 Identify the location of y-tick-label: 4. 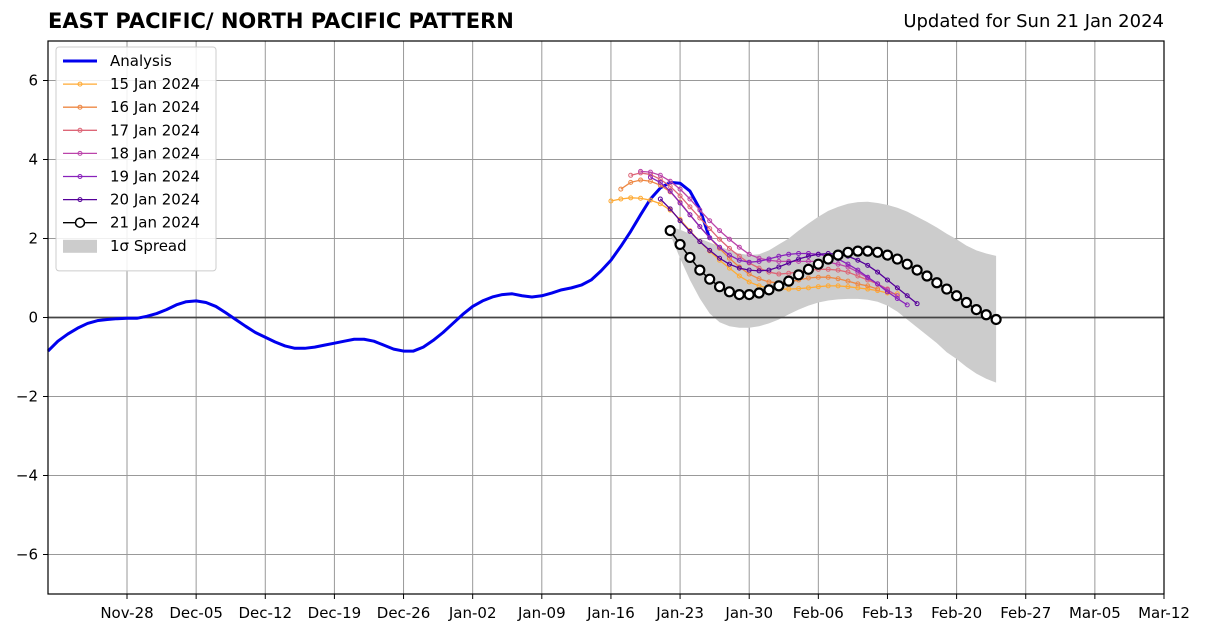
(33, 160).